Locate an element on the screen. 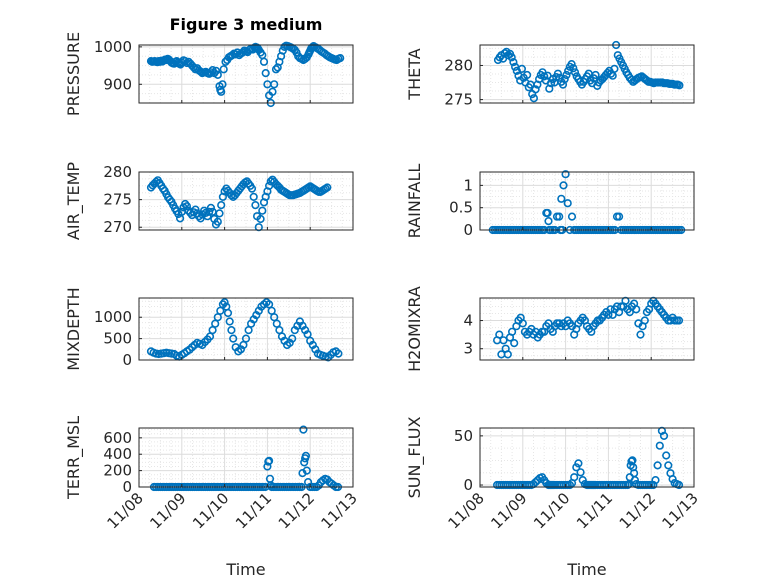 The image size is (778, 583). x-tick-label: 11/11 is located at coordinates (253, 510).